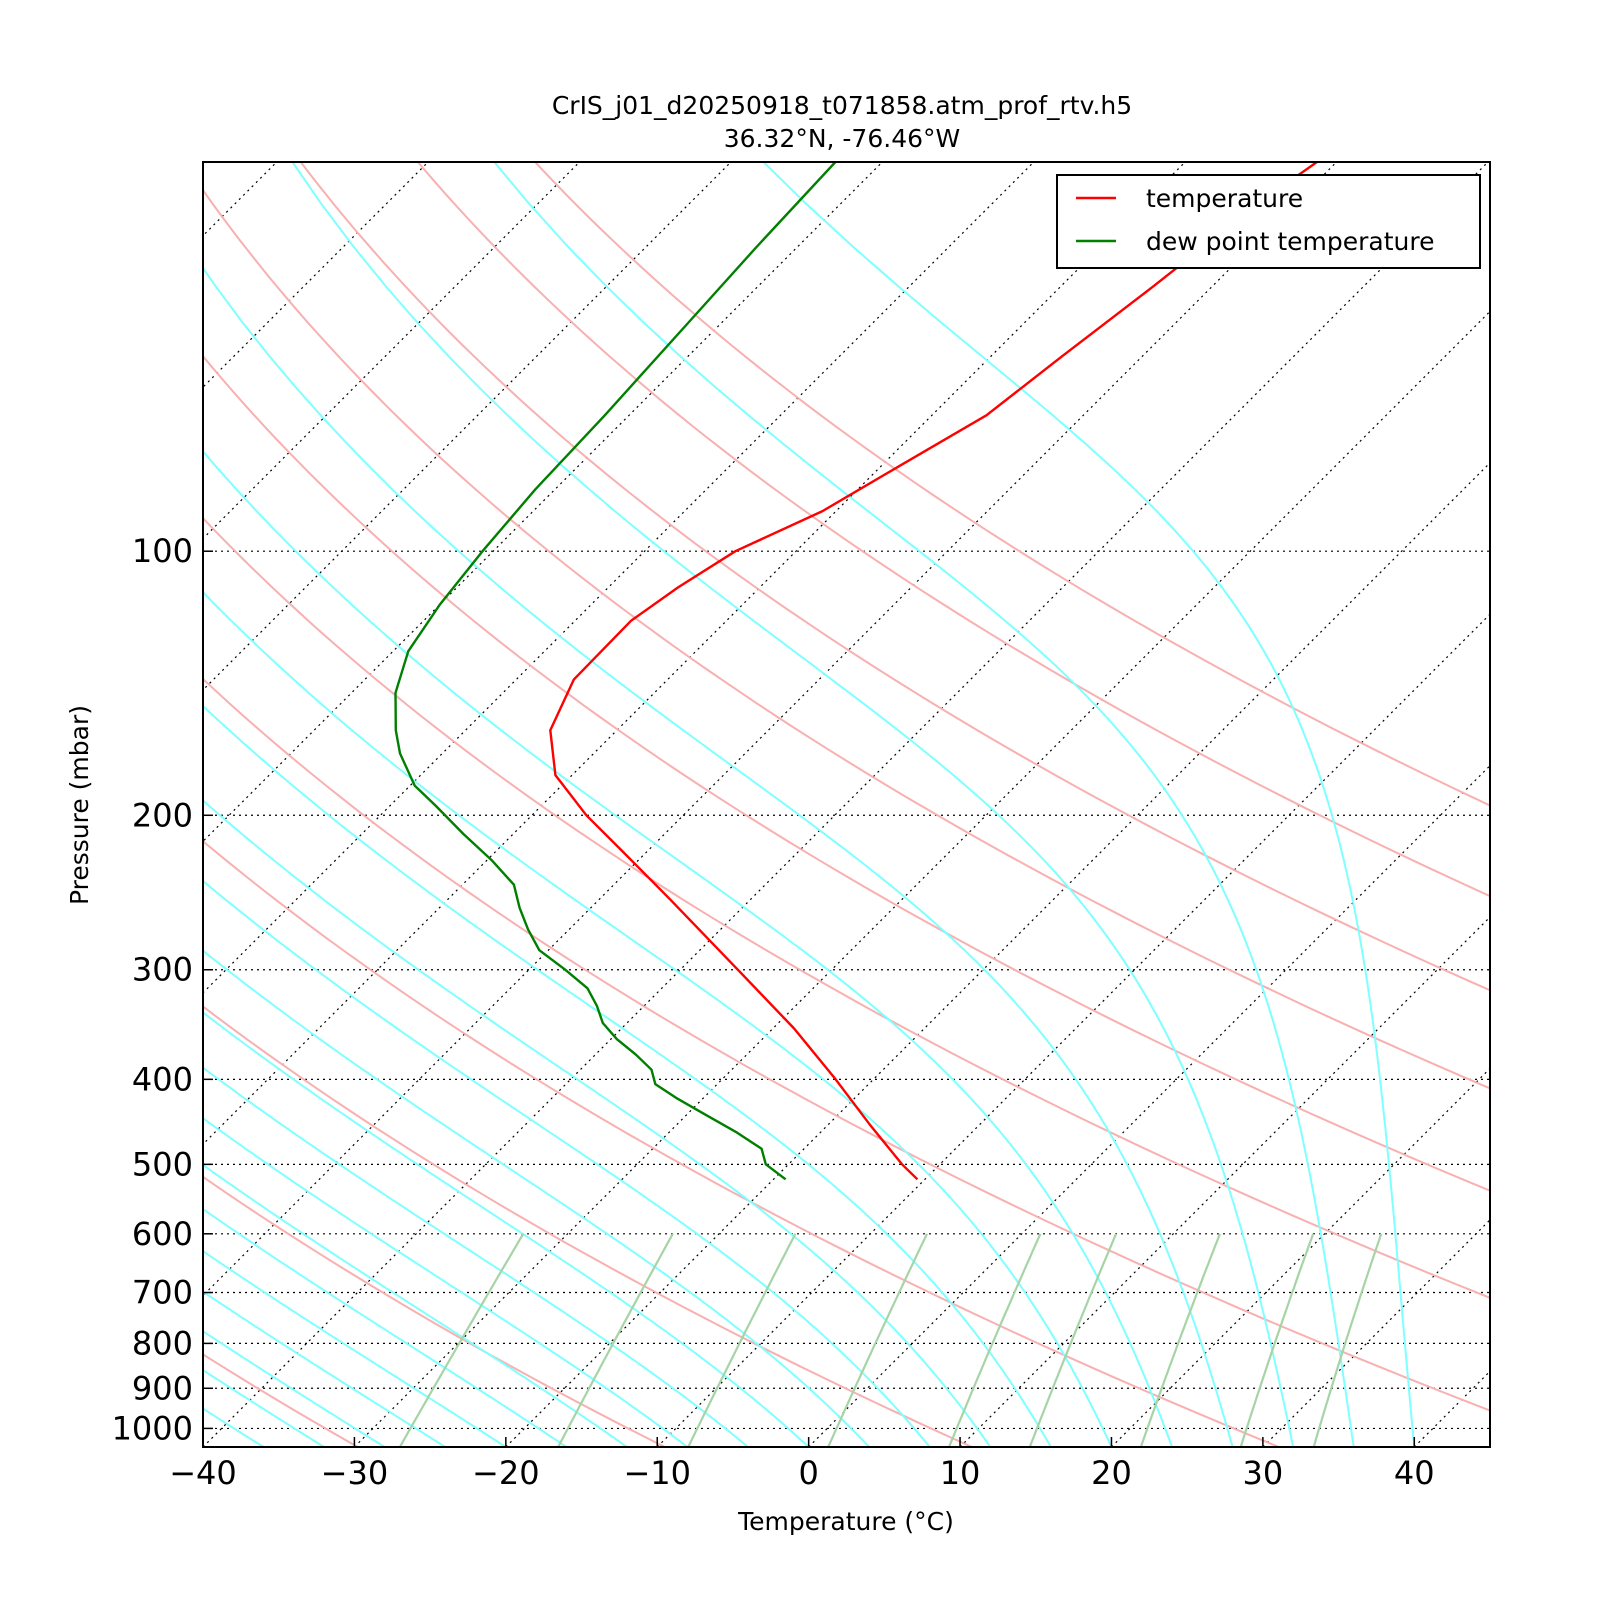 The width and height of the screenshot is (1600, 1600). Describe the element at coordinates (1111, 1473) in the screenshot. I see `x-tick-label: 20` at that location.